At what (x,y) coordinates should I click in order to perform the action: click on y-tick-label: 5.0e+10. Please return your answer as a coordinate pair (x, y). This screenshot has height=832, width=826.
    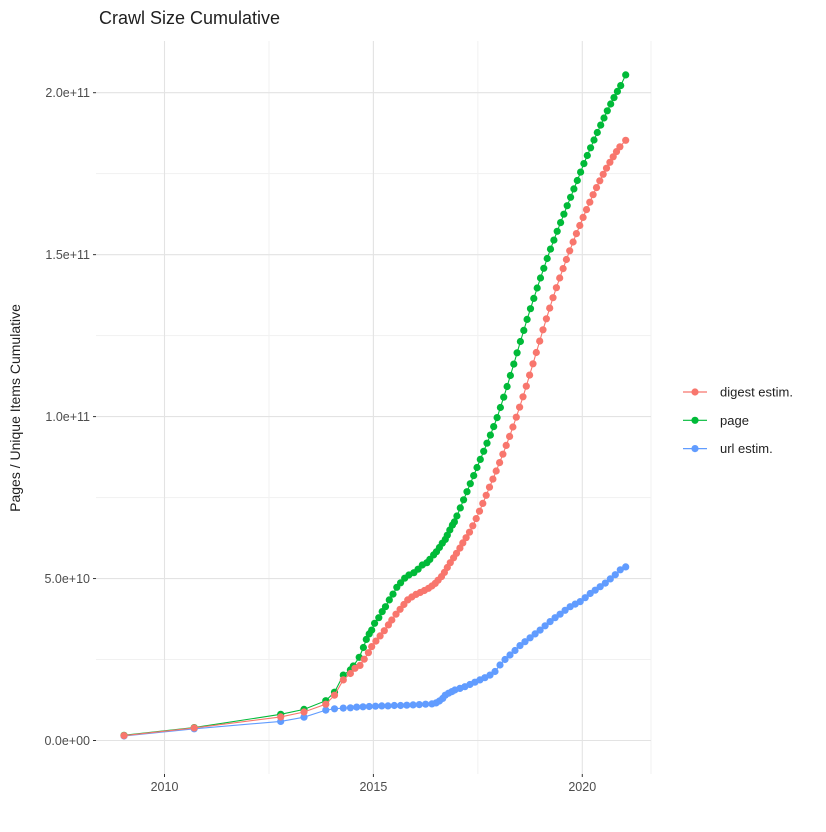
    Looking at the image, I should click on (67, 579).